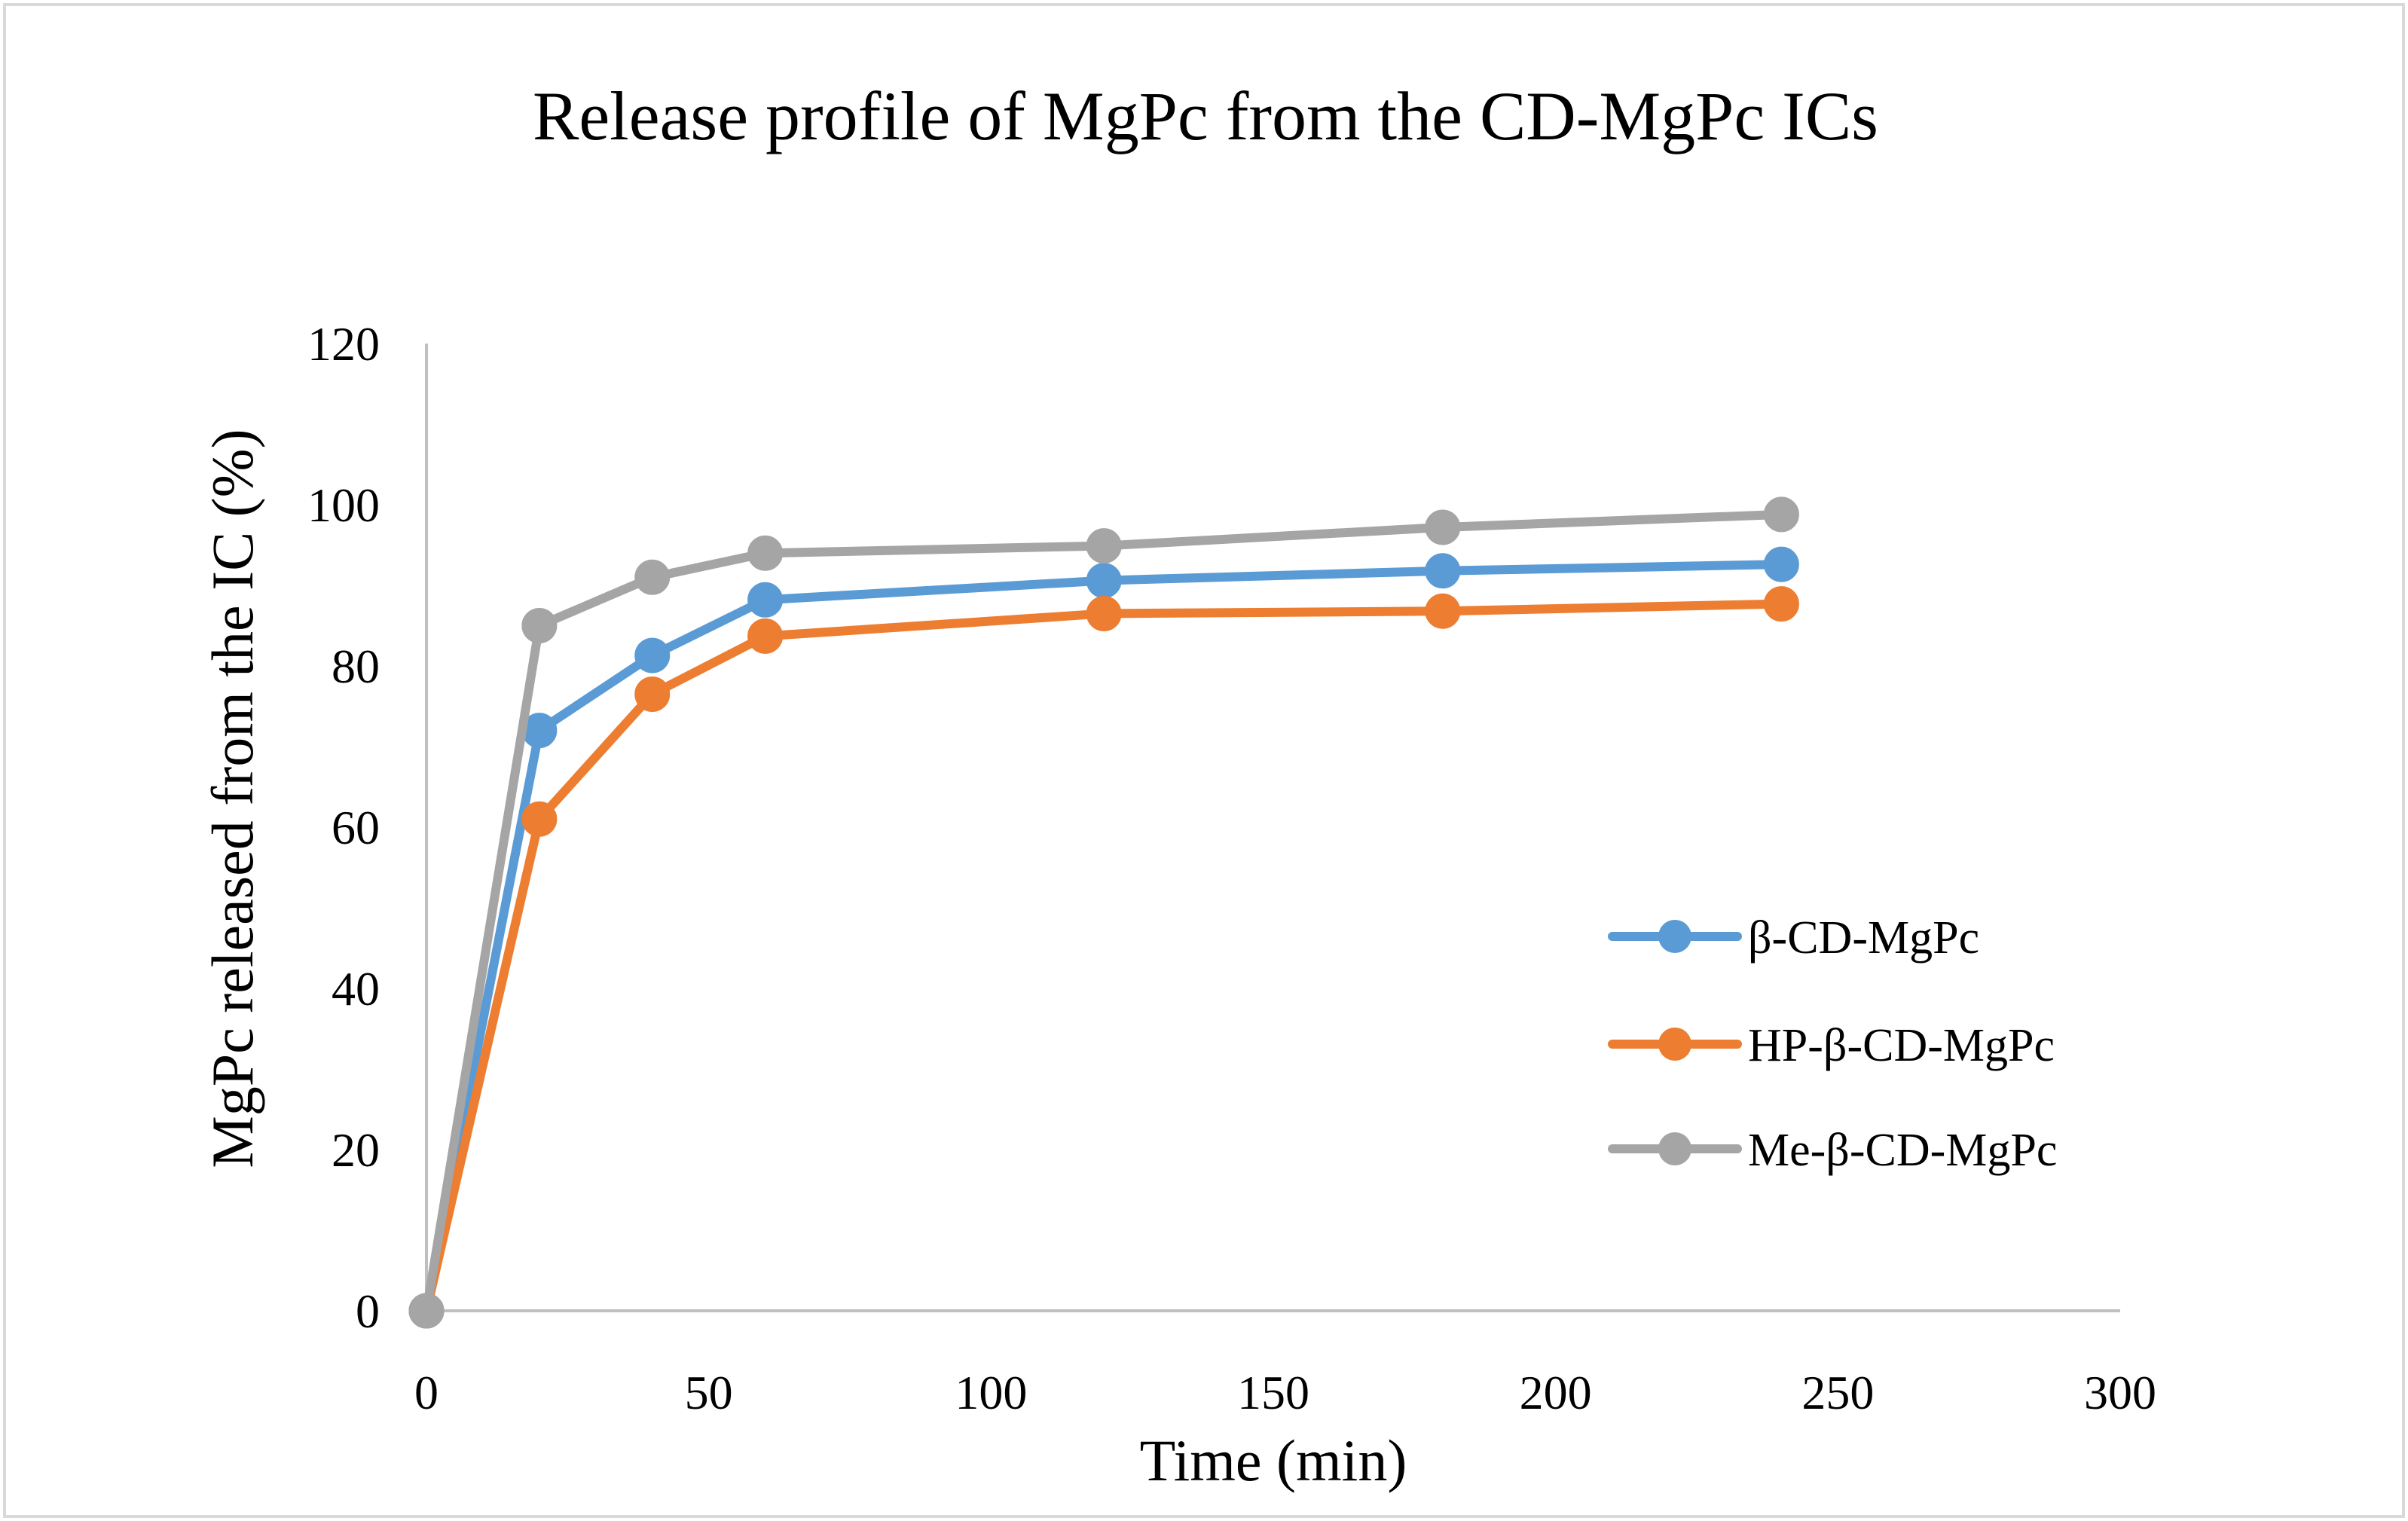 Image resolution: width=2408 pixels, height=1521 pixels. I want to click on legend-label: β-CD-MgPc, so click(1863, 938).